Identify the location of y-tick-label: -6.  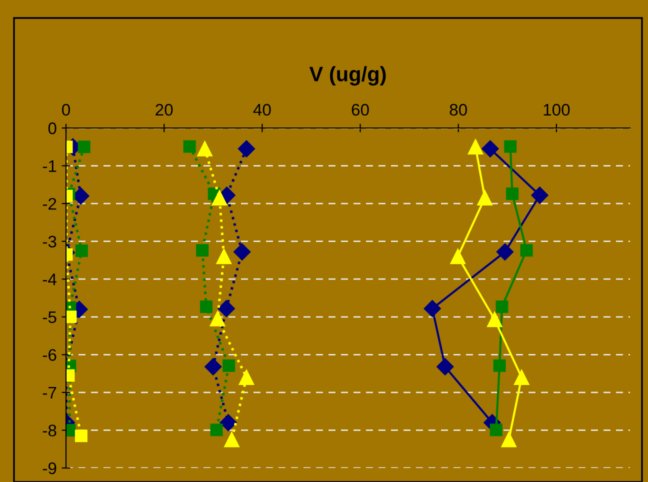
(49, 355).